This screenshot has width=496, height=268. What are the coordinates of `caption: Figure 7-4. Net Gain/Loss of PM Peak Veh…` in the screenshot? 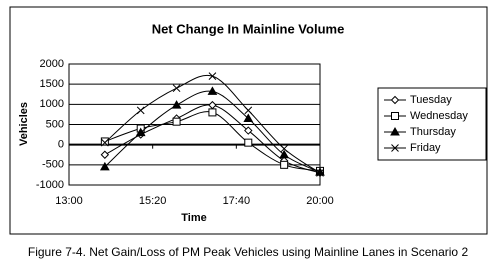 It's located at (248, 252).